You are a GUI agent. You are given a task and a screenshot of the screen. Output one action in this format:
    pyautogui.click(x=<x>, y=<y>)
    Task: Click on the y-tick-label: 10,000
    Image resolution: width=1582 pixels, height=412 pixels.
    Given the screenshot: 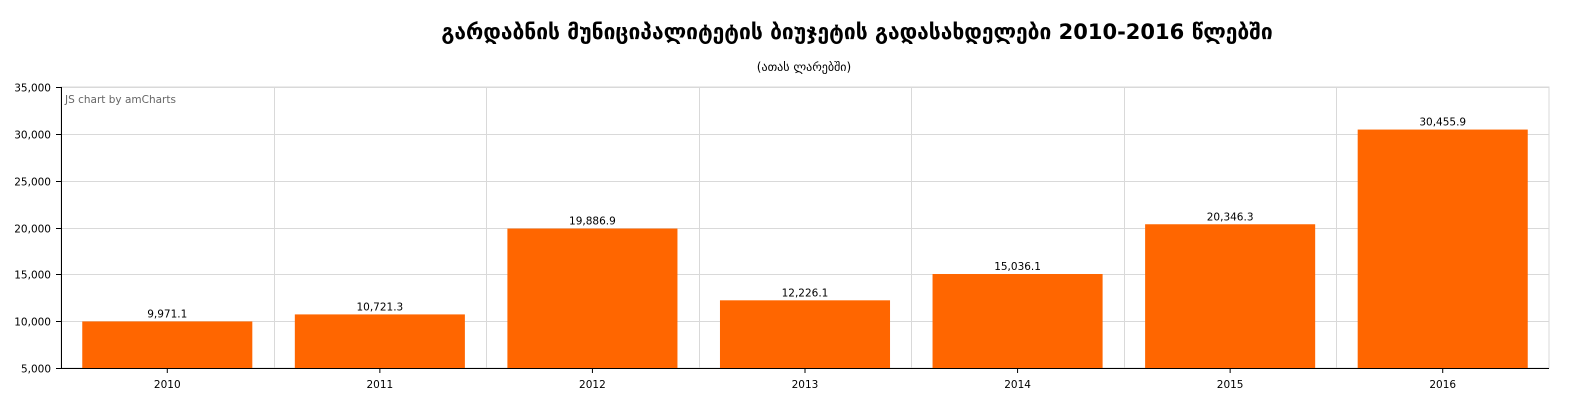 What is the action you would take?
    pyautogui.click(x=32, y=323)
    